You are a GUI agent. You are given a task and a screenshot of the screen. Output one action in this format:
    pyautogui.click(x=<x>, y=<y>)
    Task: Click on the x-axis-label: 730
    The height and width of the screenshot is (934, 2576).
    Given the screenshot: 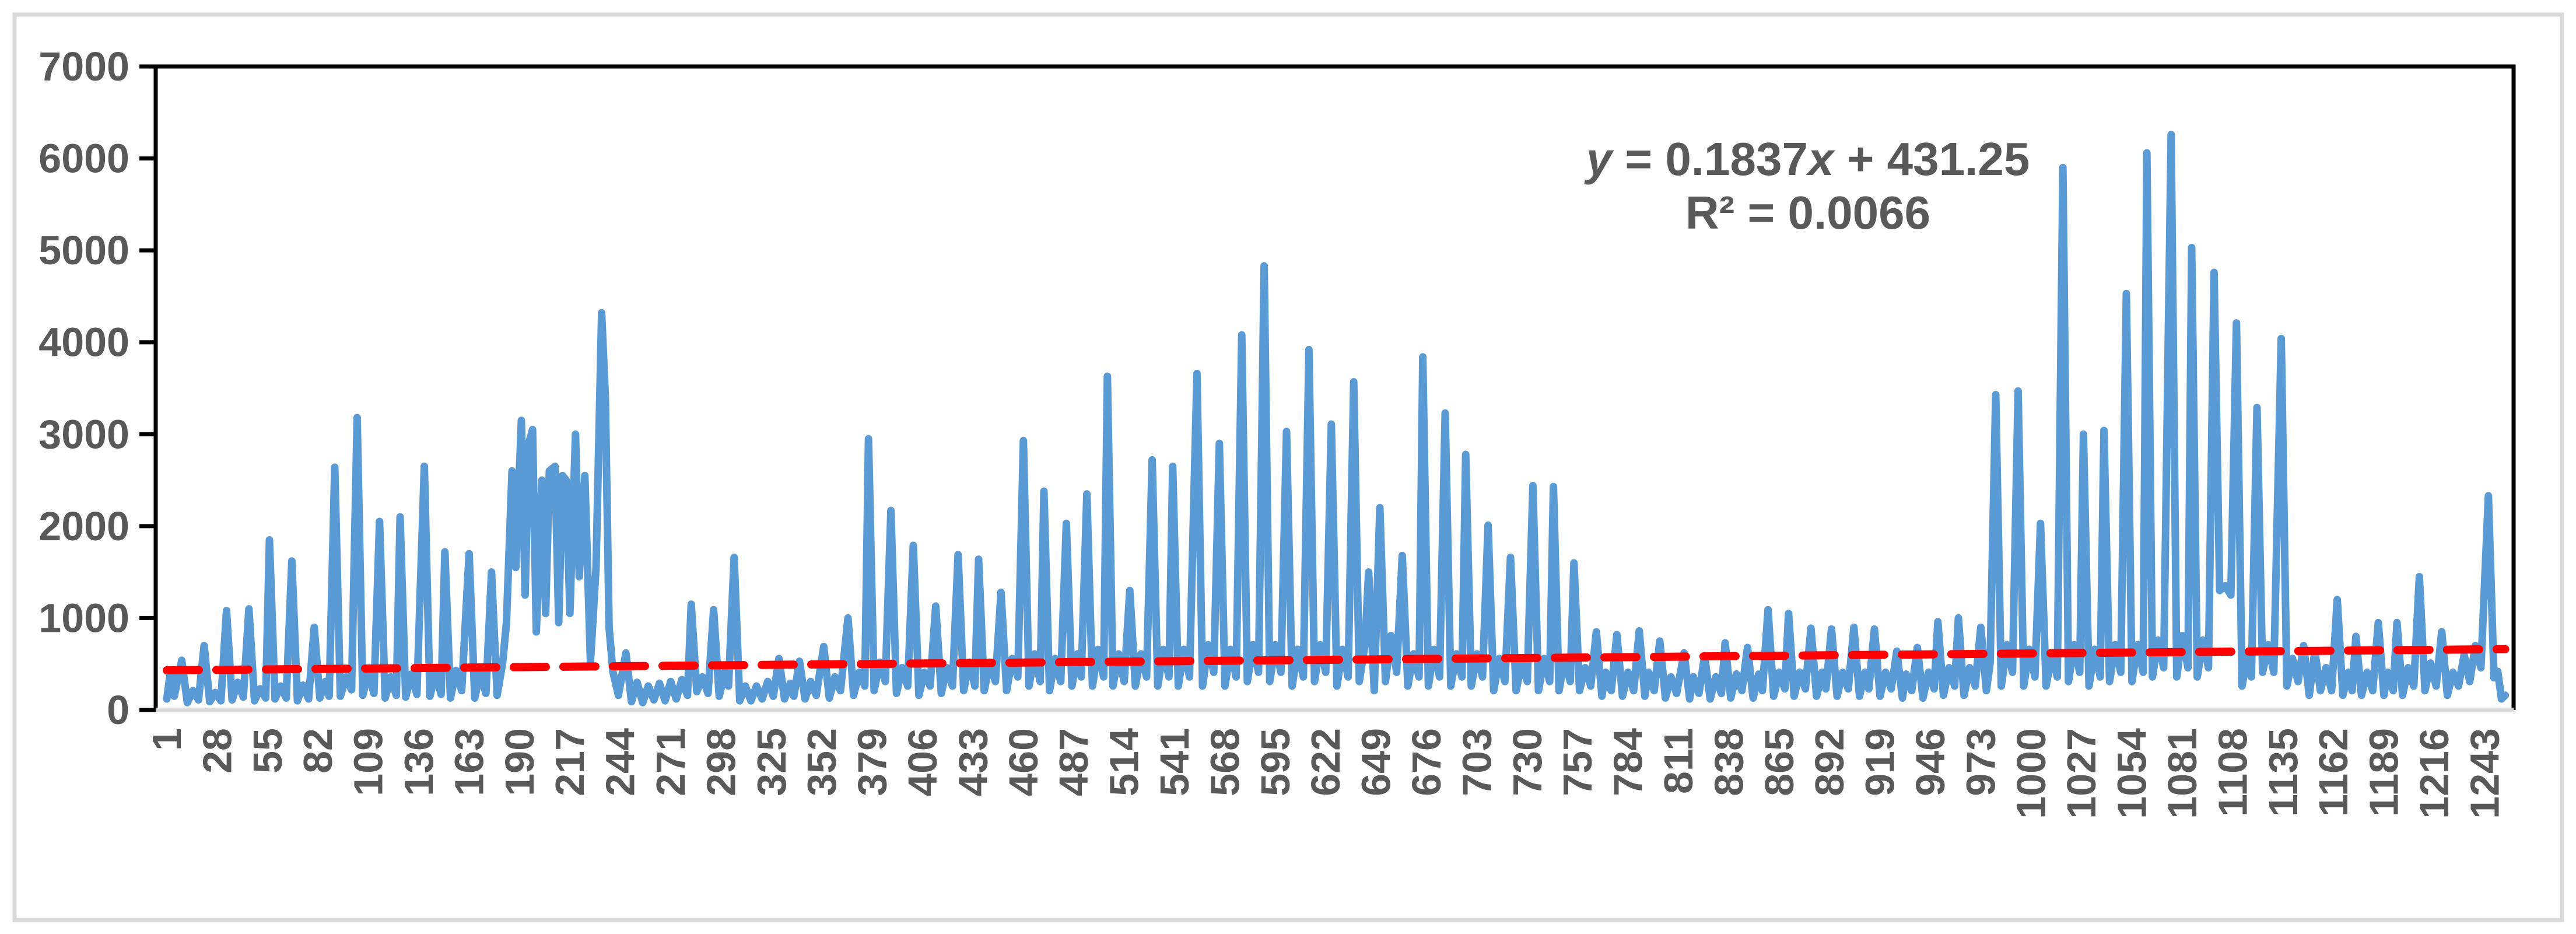 What is the action you would take?
    pyautogui.click(x=1527, y=762)
    